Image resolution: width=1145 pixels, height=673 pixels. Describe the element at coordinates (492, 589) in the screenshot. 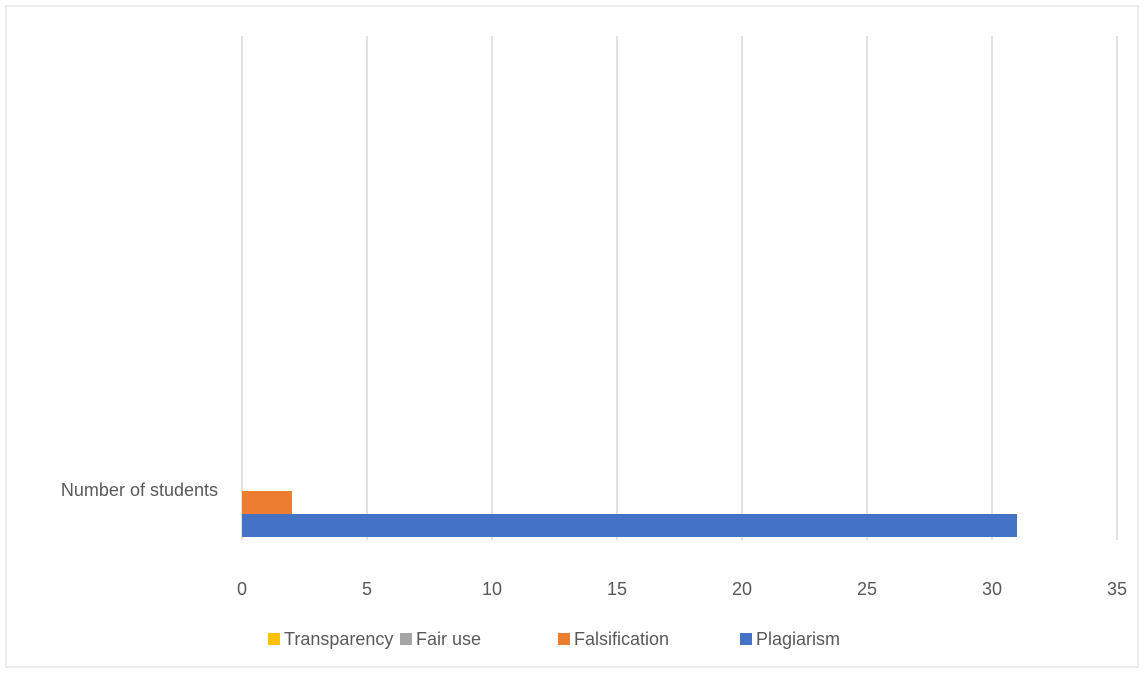

I see `x-tick-label: 10` at that location.